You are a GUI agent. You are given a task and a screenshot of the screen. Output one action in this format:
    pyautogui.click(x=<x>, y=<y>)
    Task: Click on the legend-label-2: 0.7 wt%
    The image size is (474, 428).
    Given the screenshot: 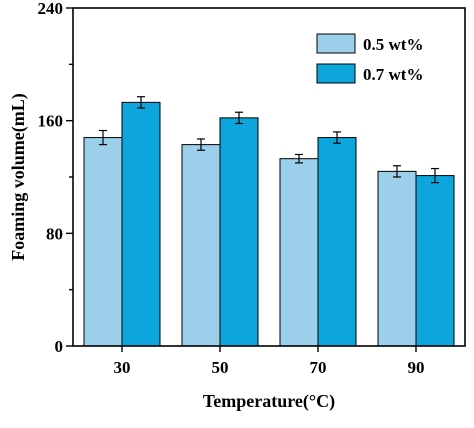 What is the action you would take?
    pyautogui.click(x=393, y=74)
    